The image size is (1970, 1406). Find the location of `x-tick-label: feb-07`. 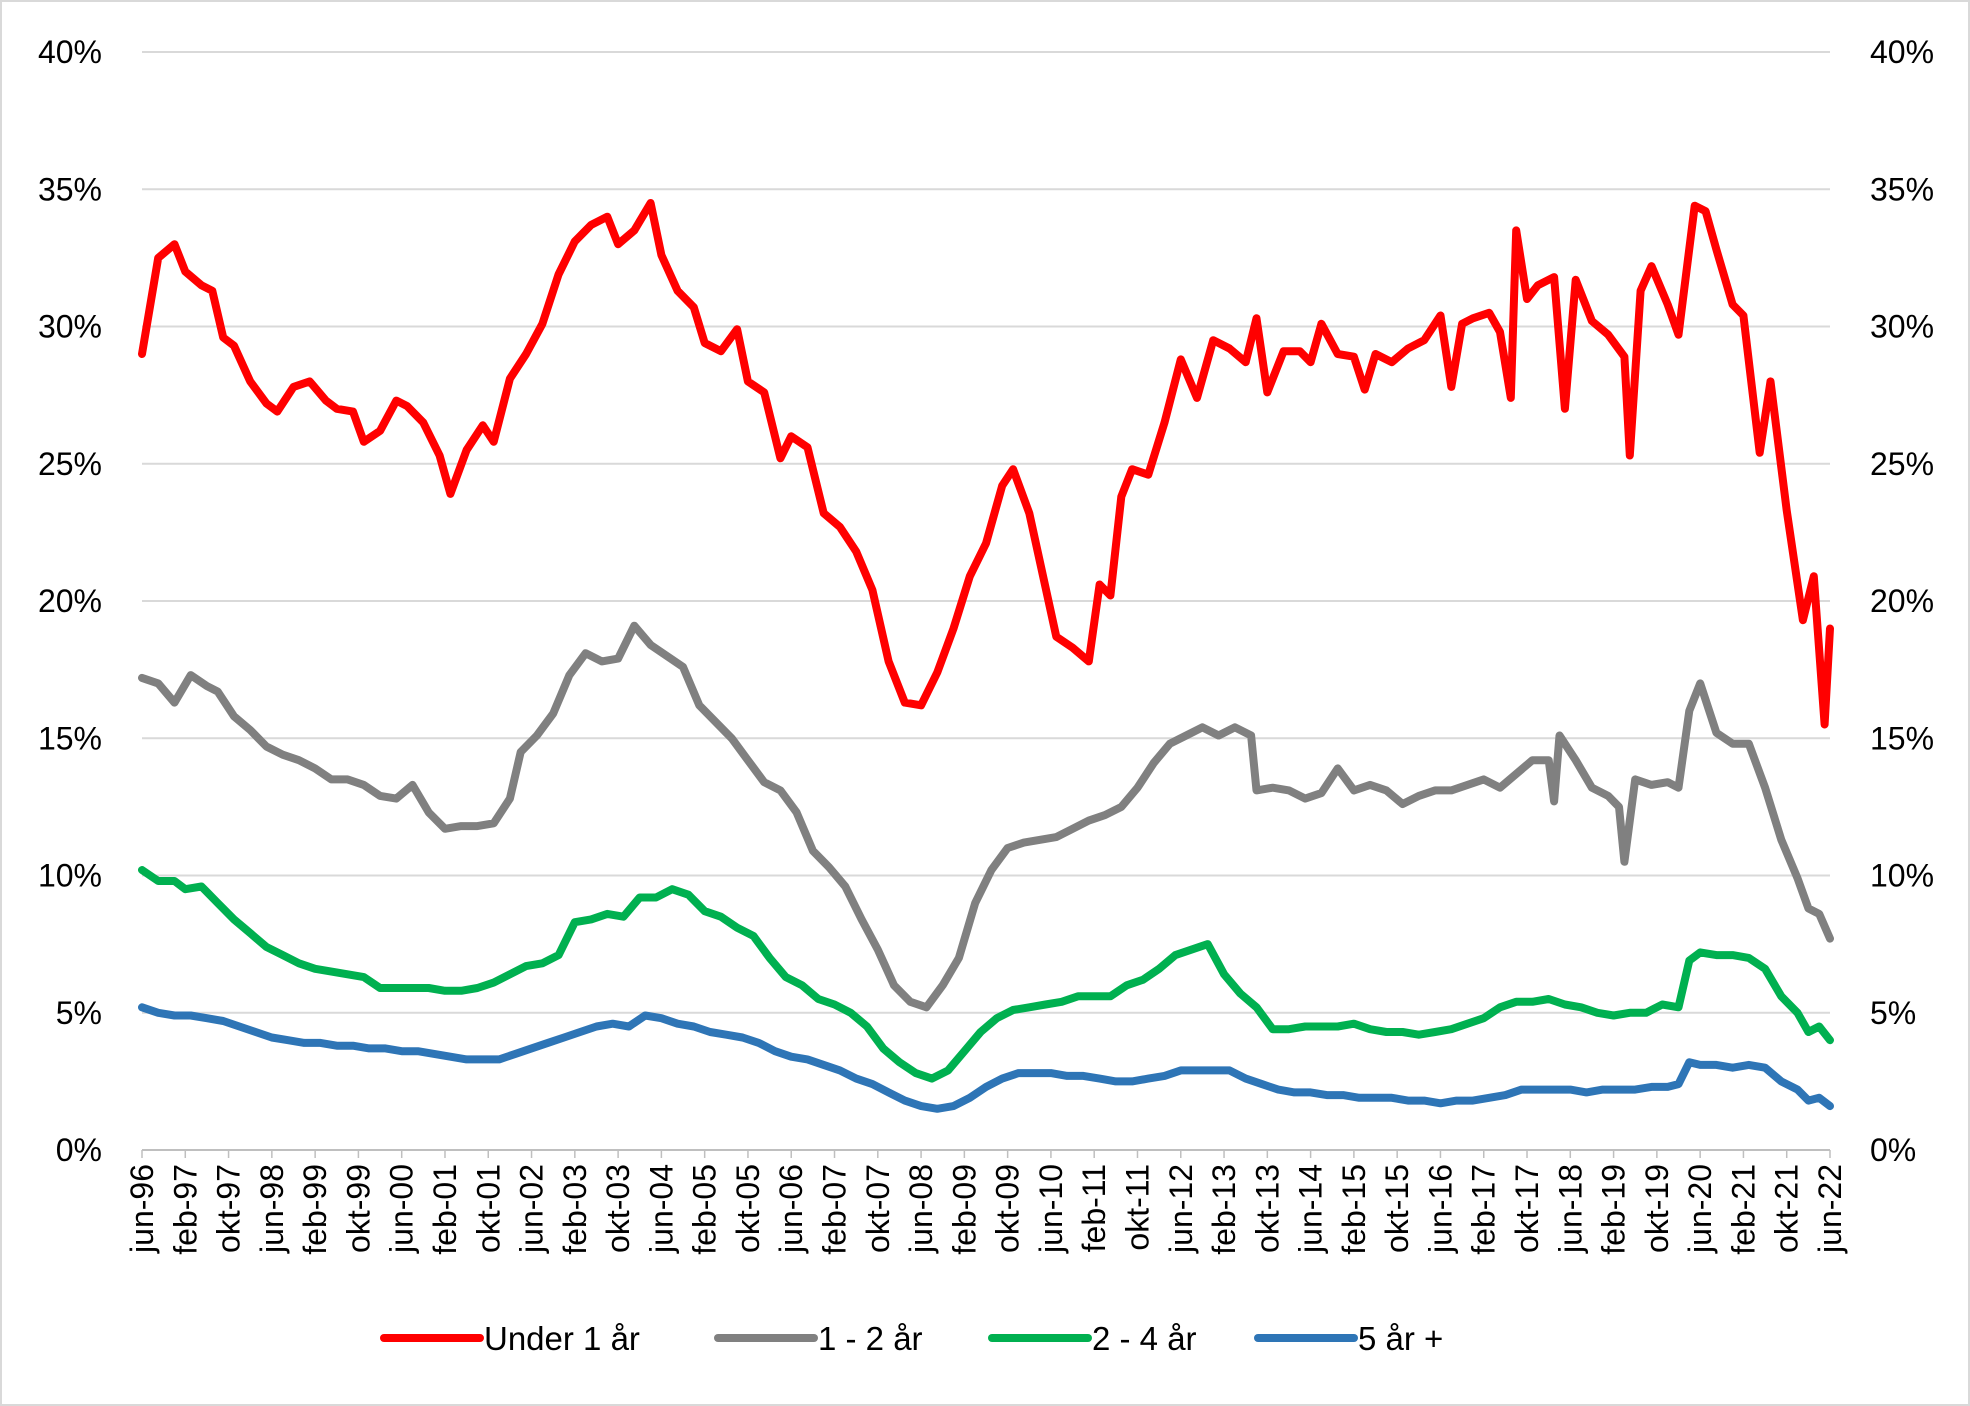

x-tick-label: feb-07 is located at coordinates (835, 1209).